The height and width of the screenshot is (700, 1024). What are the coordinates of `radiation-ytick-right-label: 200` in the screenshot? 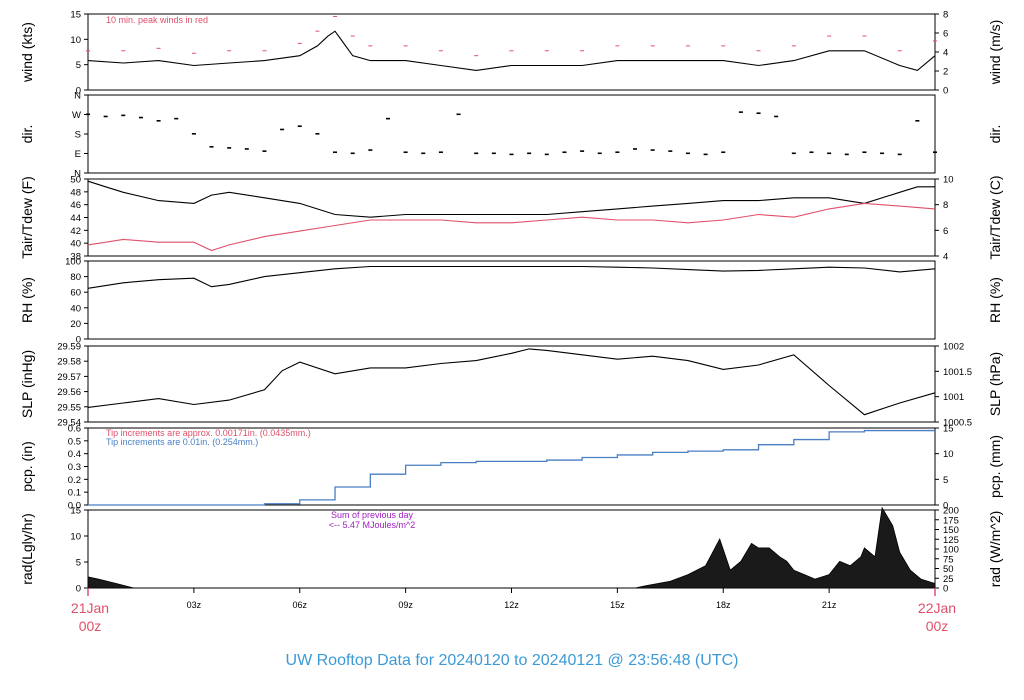 It's located at (951, 511).